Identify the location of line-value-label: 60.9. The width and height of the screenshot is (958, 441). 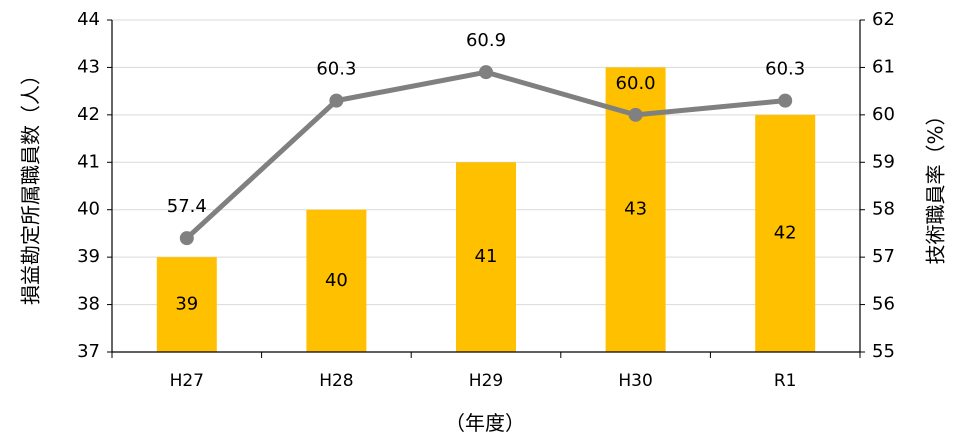
(486, 40).